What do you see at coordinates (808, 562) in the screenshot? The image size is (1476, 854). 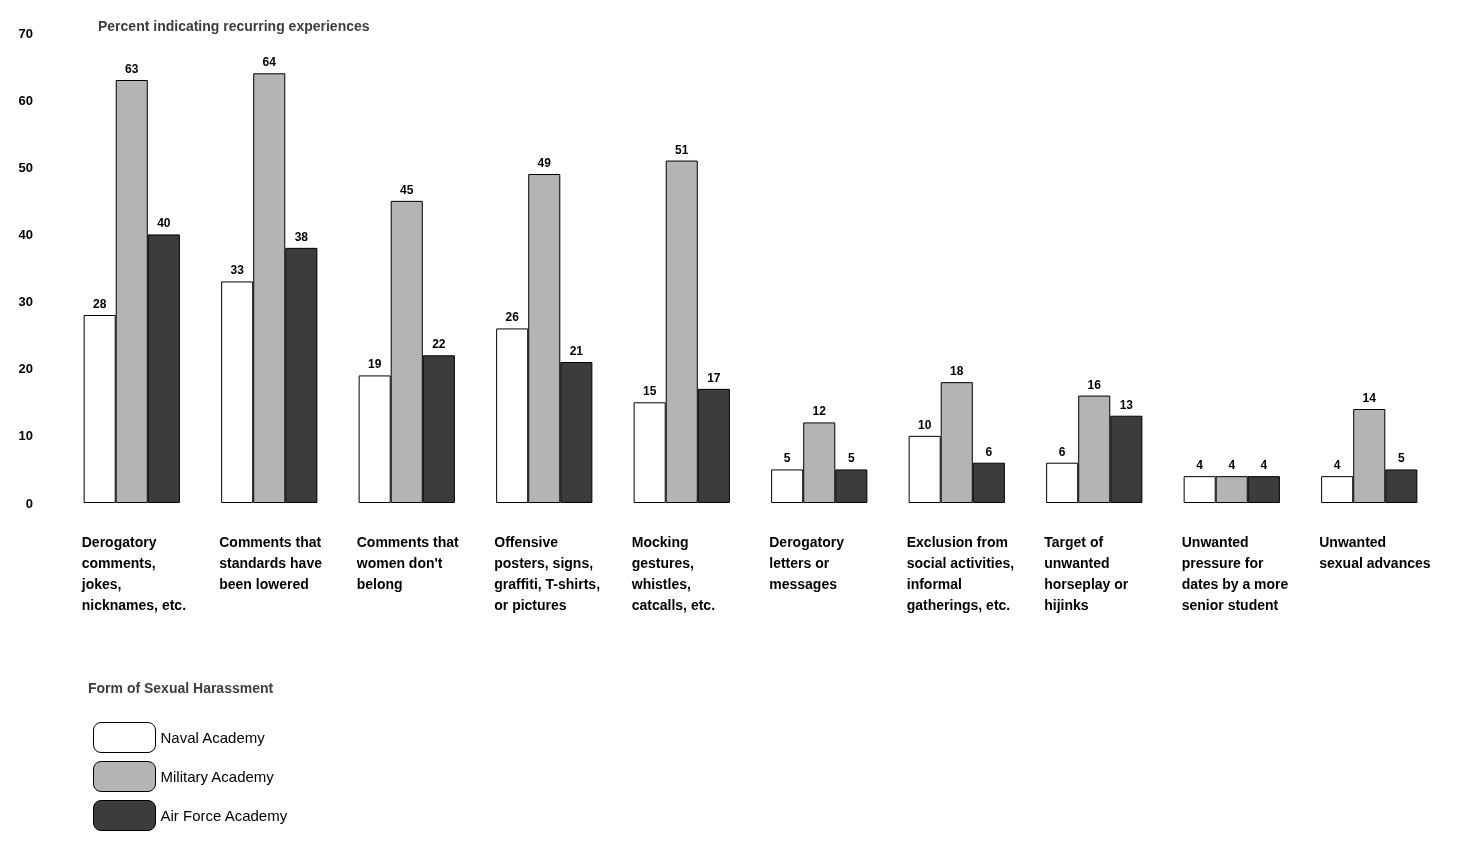 I see `x-tick-label: Derogatory letters or messages` at bounding box center [808, 562].